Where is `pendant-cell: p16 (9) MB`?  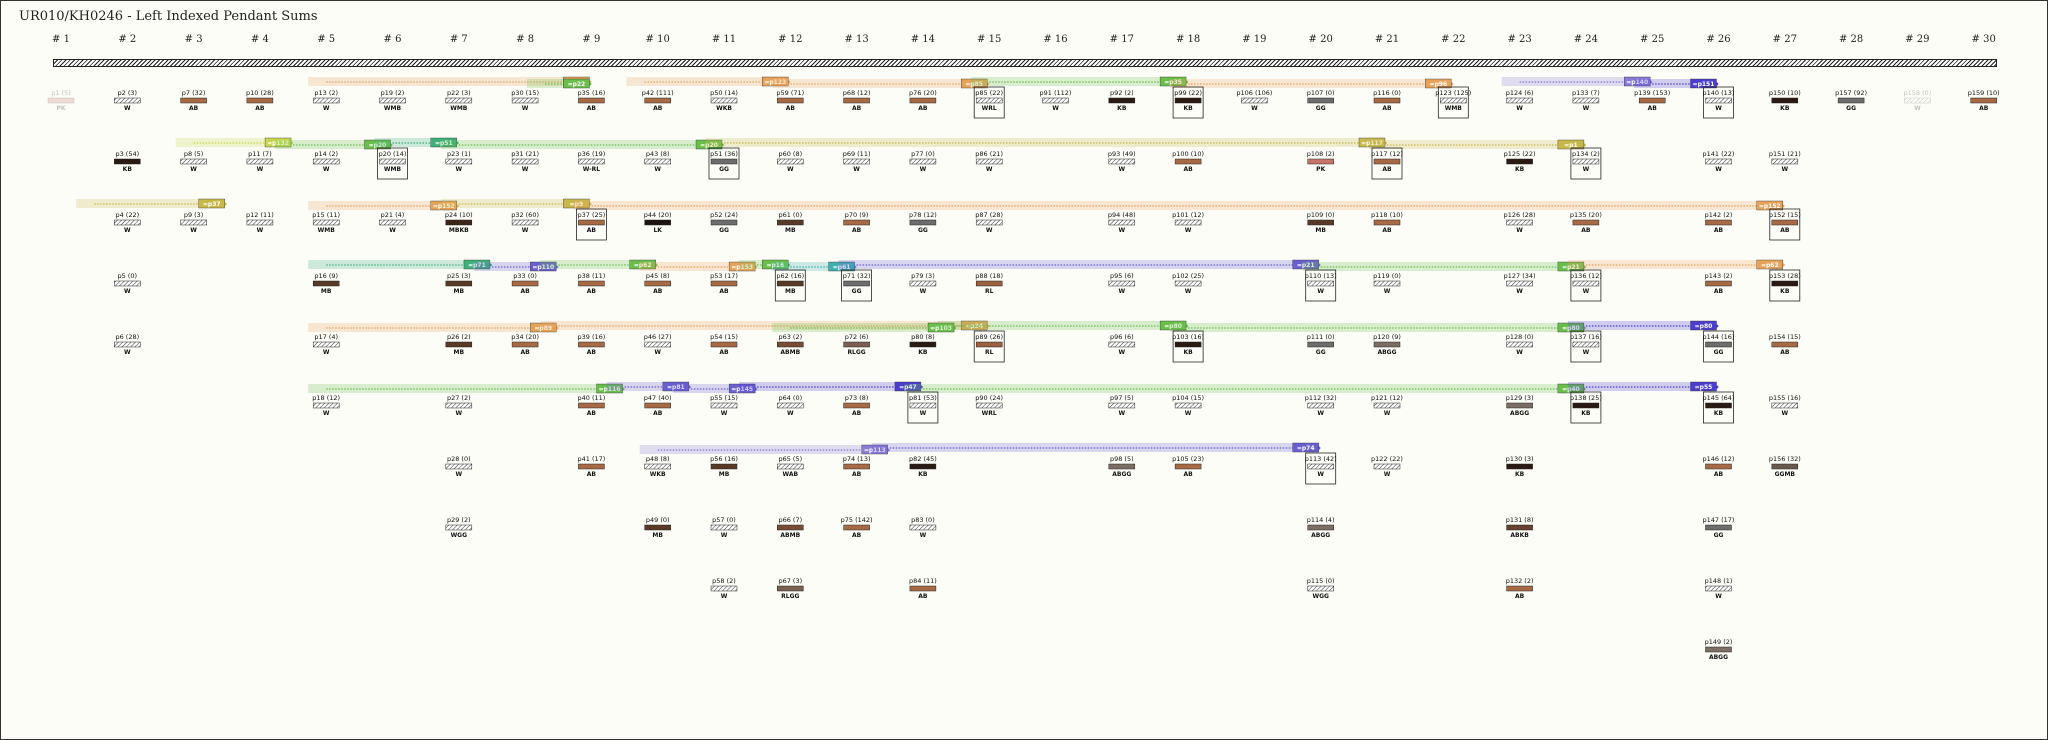 pendant-cell: p16 (9) MB is located at coordinates (326, 283).